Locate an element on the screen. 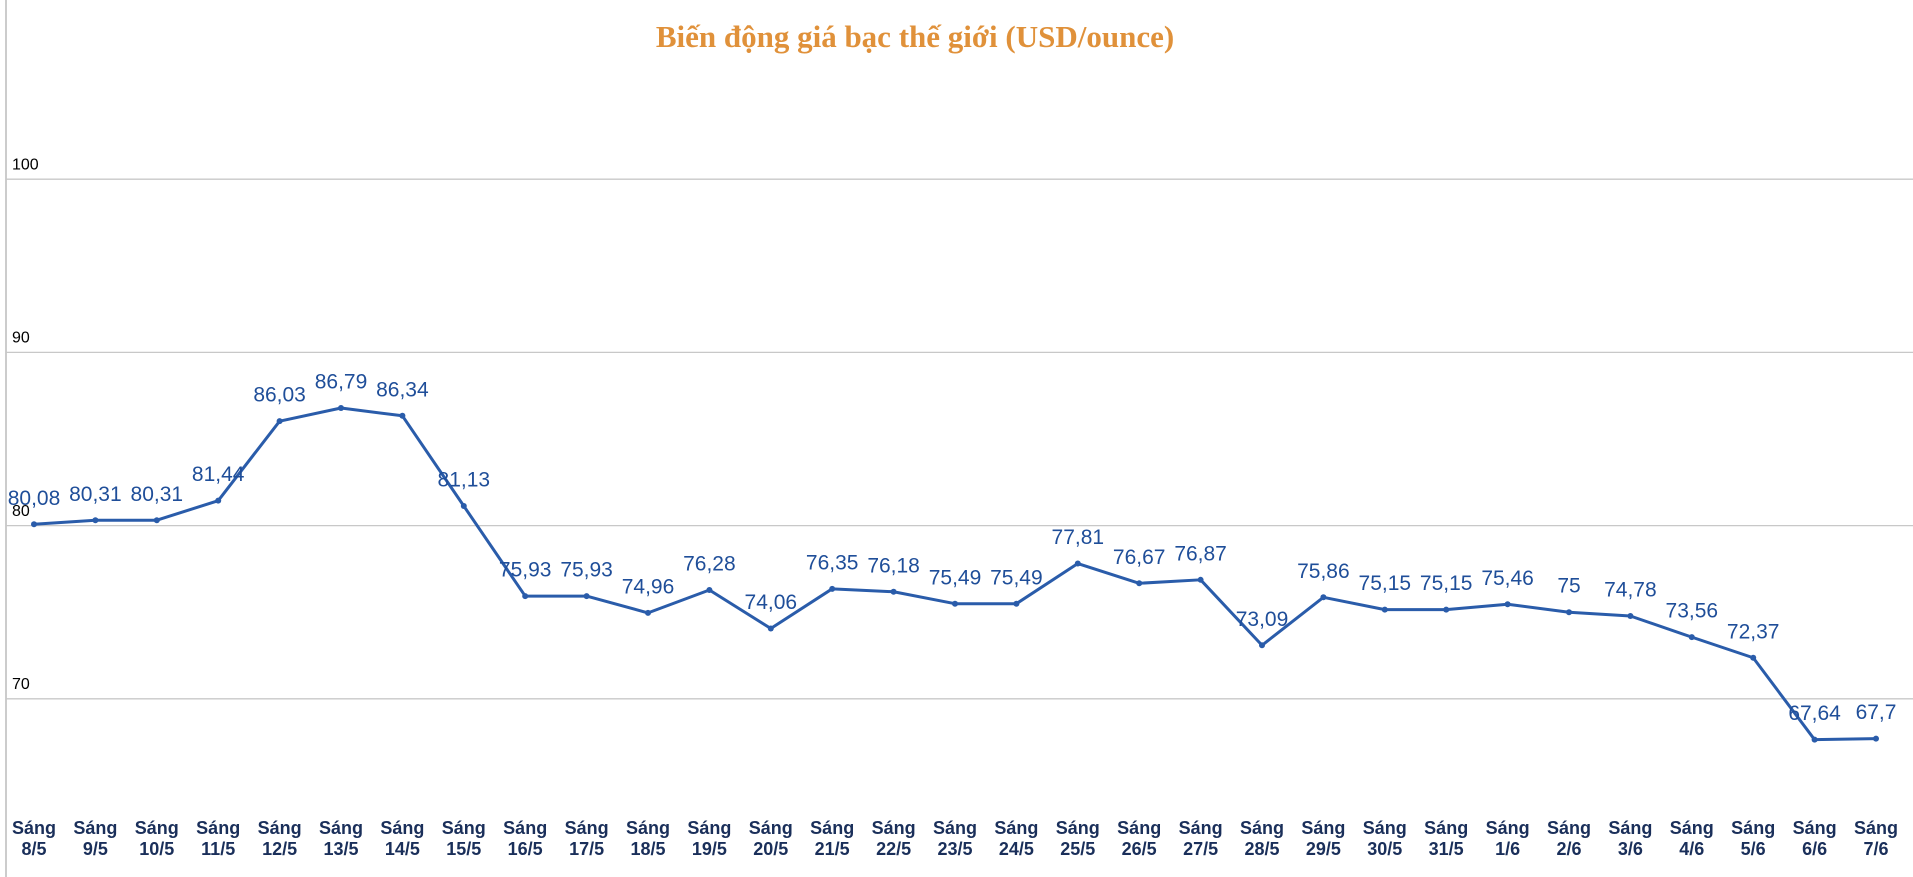  x-tick-label: Sáng 1/6 is located at coordinates (1507, 838).